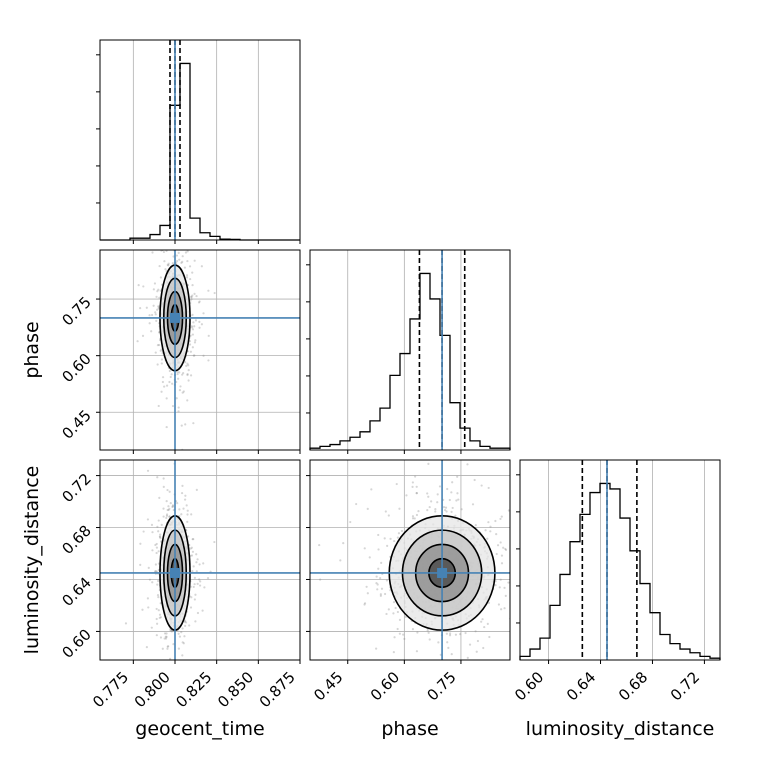 This screenshot has height=760, width=760. What do you see at coordinates (581, 686) in the screenshot?
I see `x-tick-label-luminosity_distance-1: 0.64` at bounding box center [581, 686].